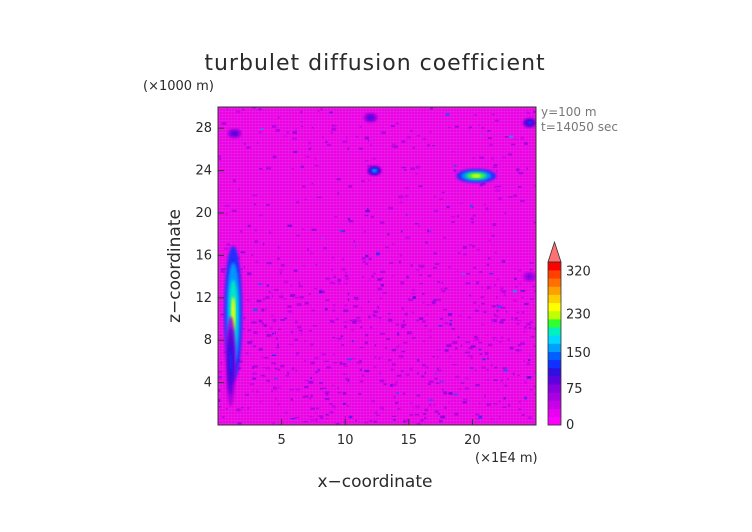 The image size is (752, 532). Describe the element at coordinates (506, 458) in the screenshot. I see `x-unit-label: (×1E4 m)` at that location.